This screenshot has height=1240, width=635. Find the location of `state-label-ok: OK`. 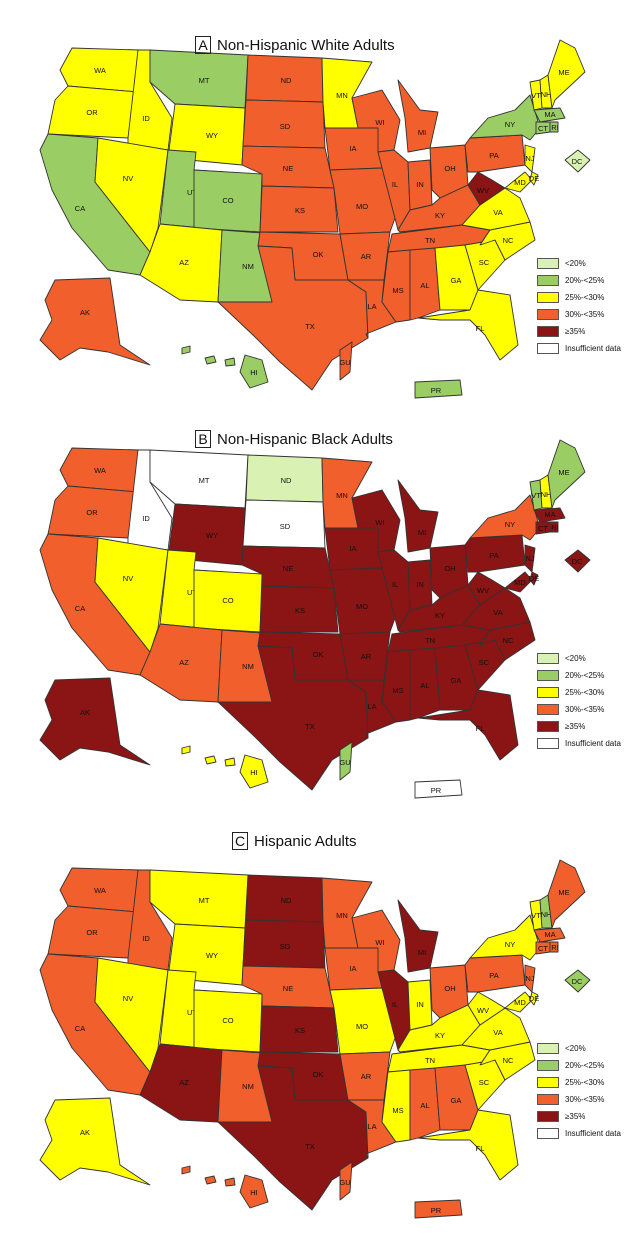

state-label-ok: OK is located at coordinates (318, 654).